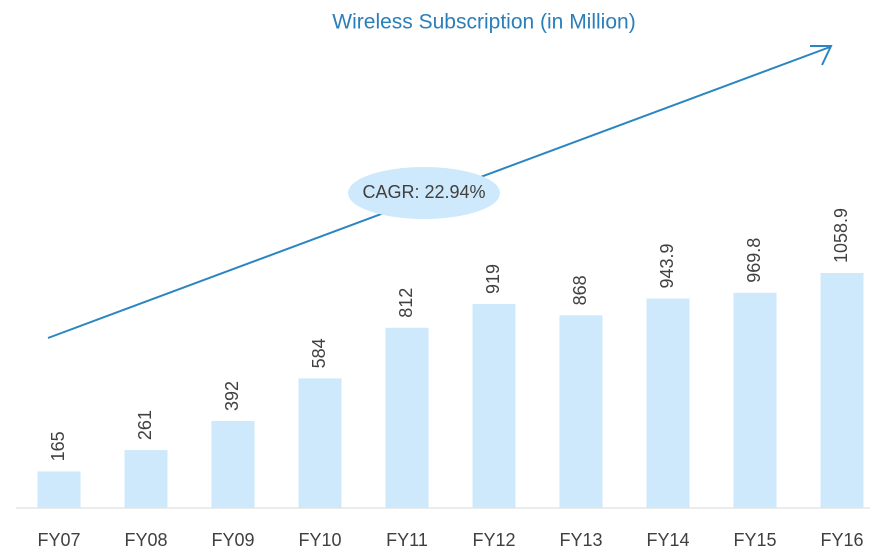 This screenshot has height=555, width=887. Describe the element at coordinates (145, 425) in the screenshot. I see `value-label: 261` at that location.